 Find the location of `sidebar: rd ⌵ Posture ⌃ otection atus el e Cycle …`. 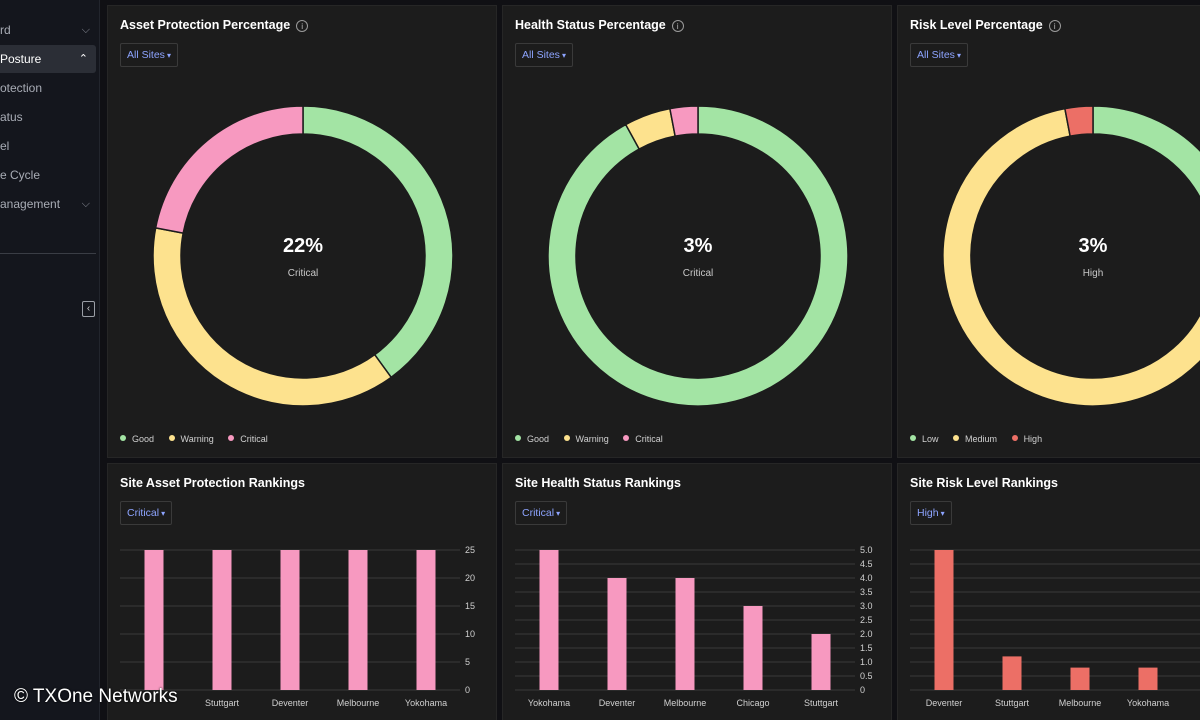

sidebar: rd ⌵ Posture ⌃ otection atus el e Cycle … is located at coordinates (50, 360).